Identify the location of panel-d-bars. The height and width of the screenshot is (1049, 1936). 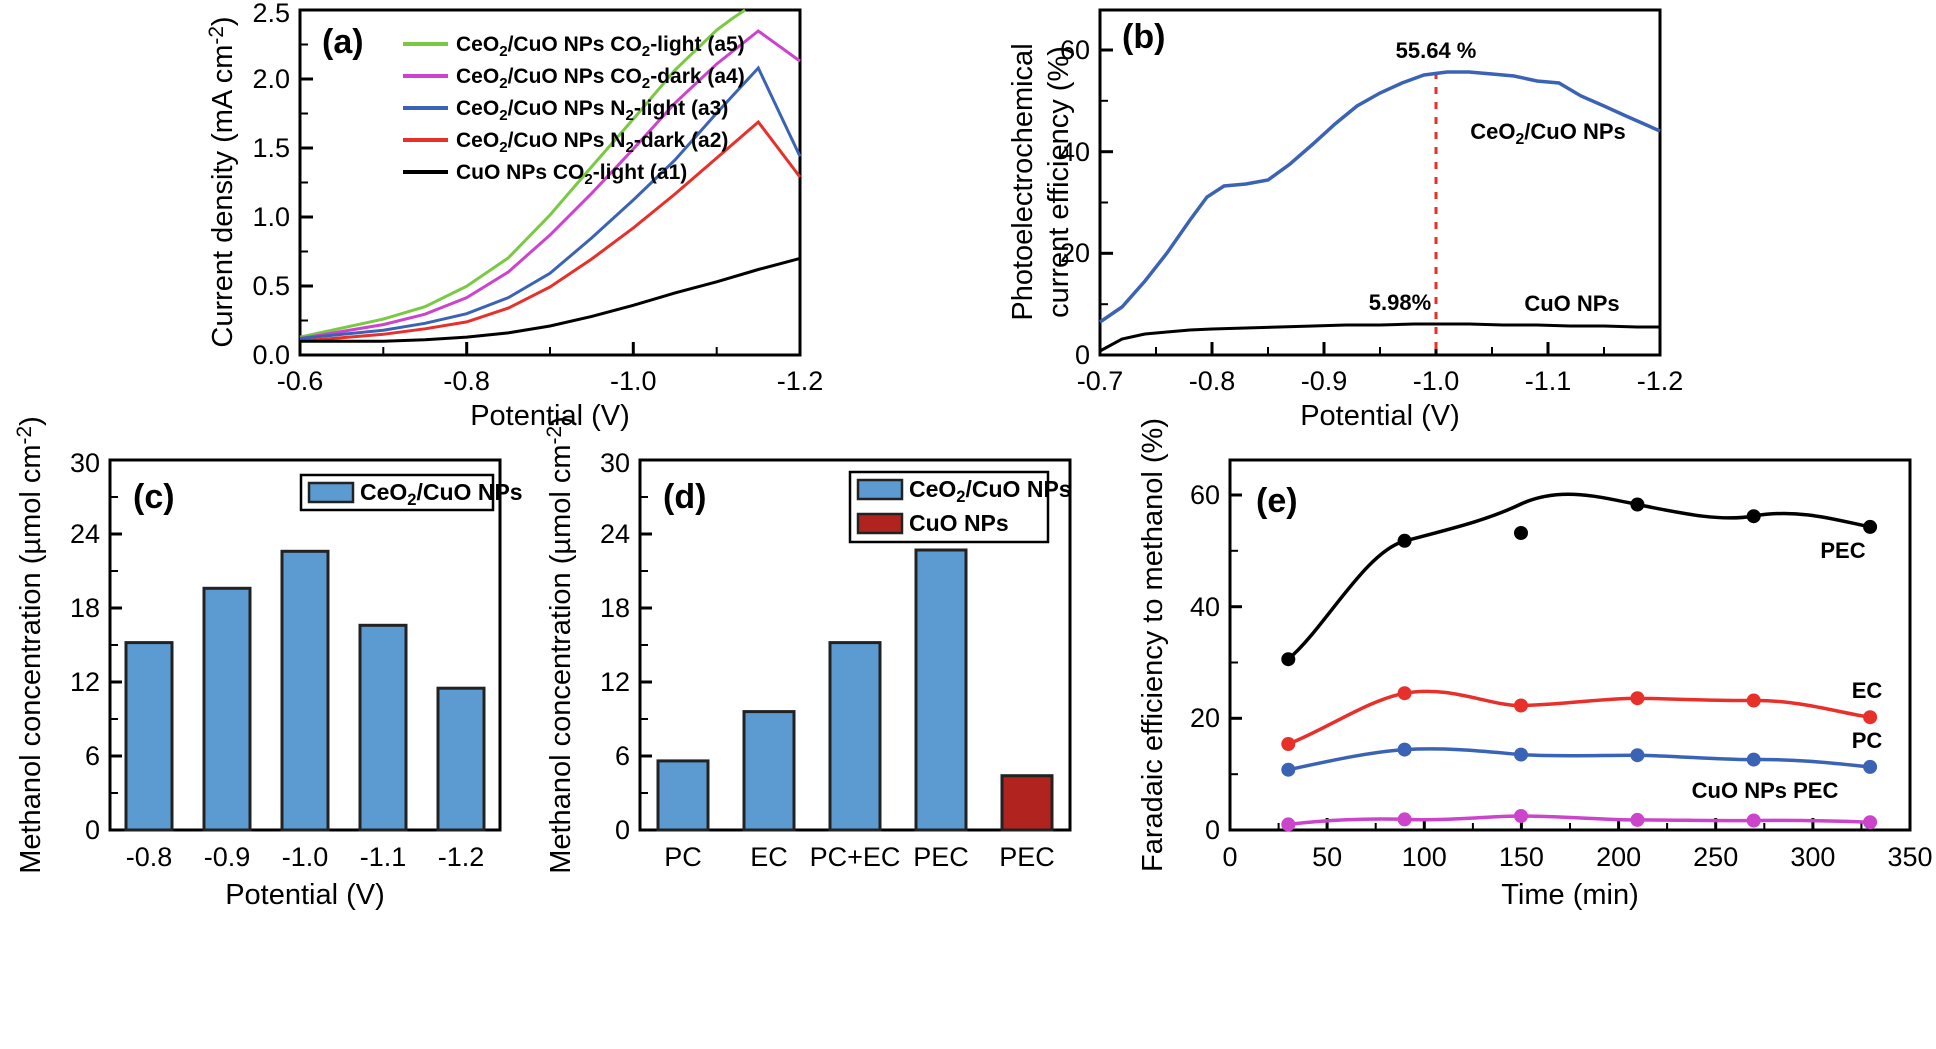
(855, 690).